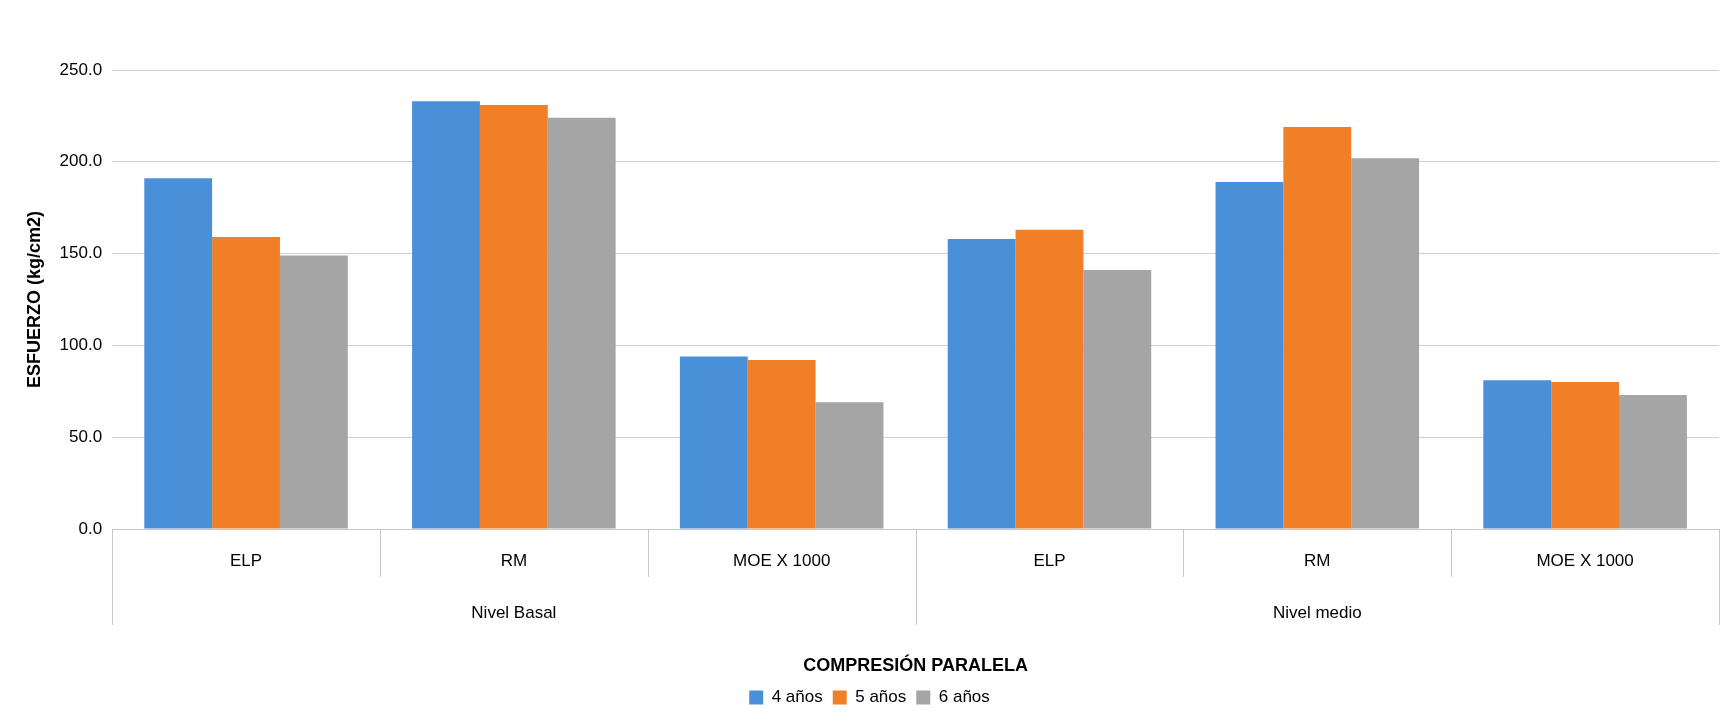  I want to click on y-tick-label: 150.0, so click(81, 253).